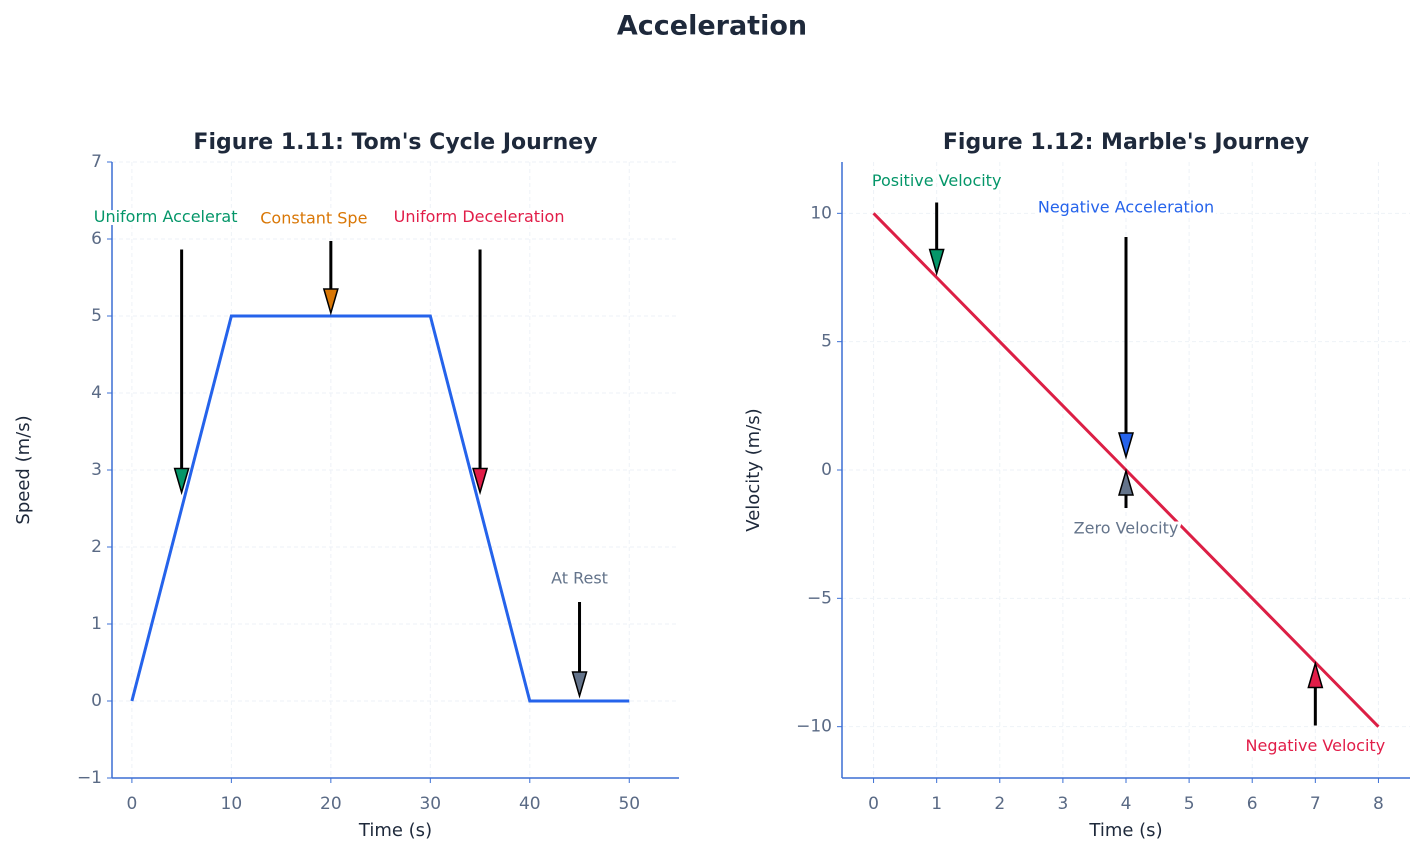 This screenshot has height=857, width=1424. Describe the element at coordinates (1126, 528) in the screenshot. I see `annotation-text: Zero Velocity` at that location.